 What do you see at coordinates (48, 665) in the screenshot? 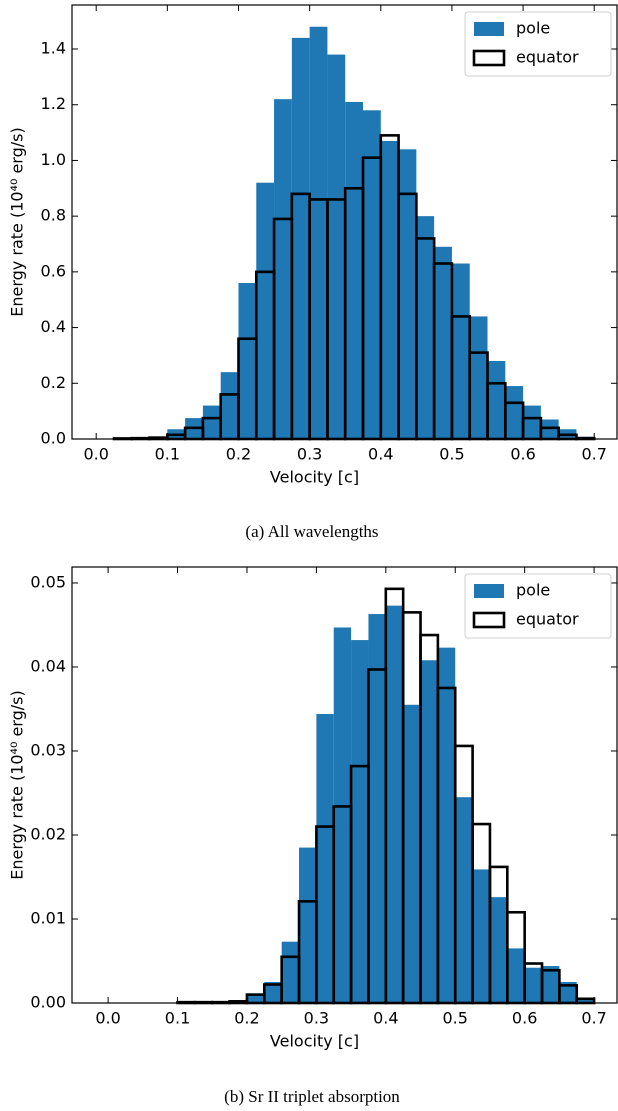
I see `y-tick-label: 0.04` at bounding box center [48, 665].